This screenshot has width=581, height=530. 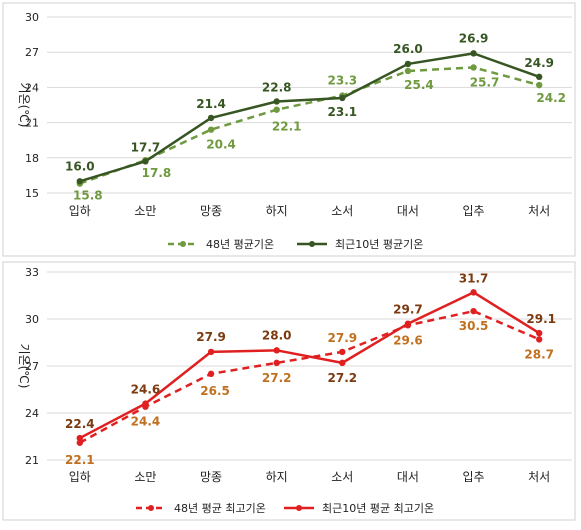 I want to click on data-label: 15.8, so click(x=88, y=196).